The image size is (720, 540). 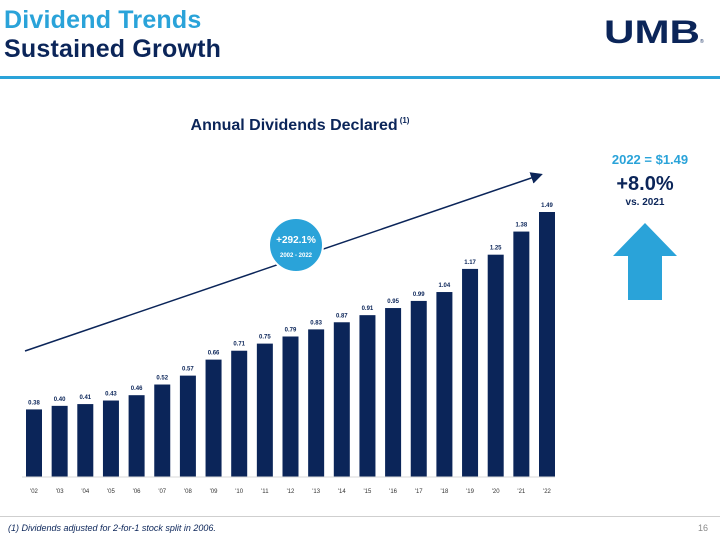 What do you see at coordinates (34, 403) in the screenshot?
I see `value-label: 0.38` at bounding box center [34, 403].